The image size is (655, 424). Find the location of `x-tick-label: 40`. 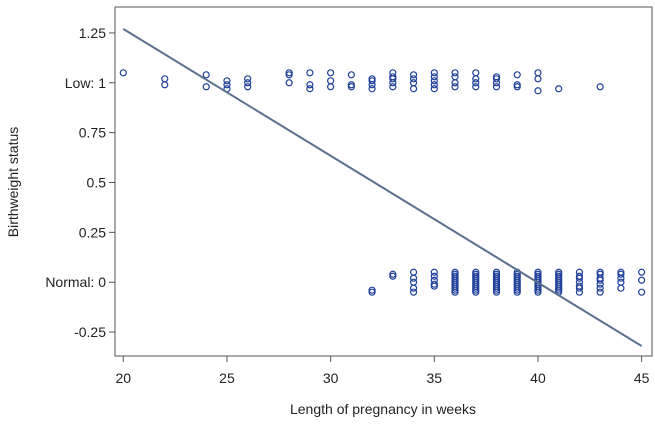

x-tick-label: 40 is located at coordinates (538, 378).